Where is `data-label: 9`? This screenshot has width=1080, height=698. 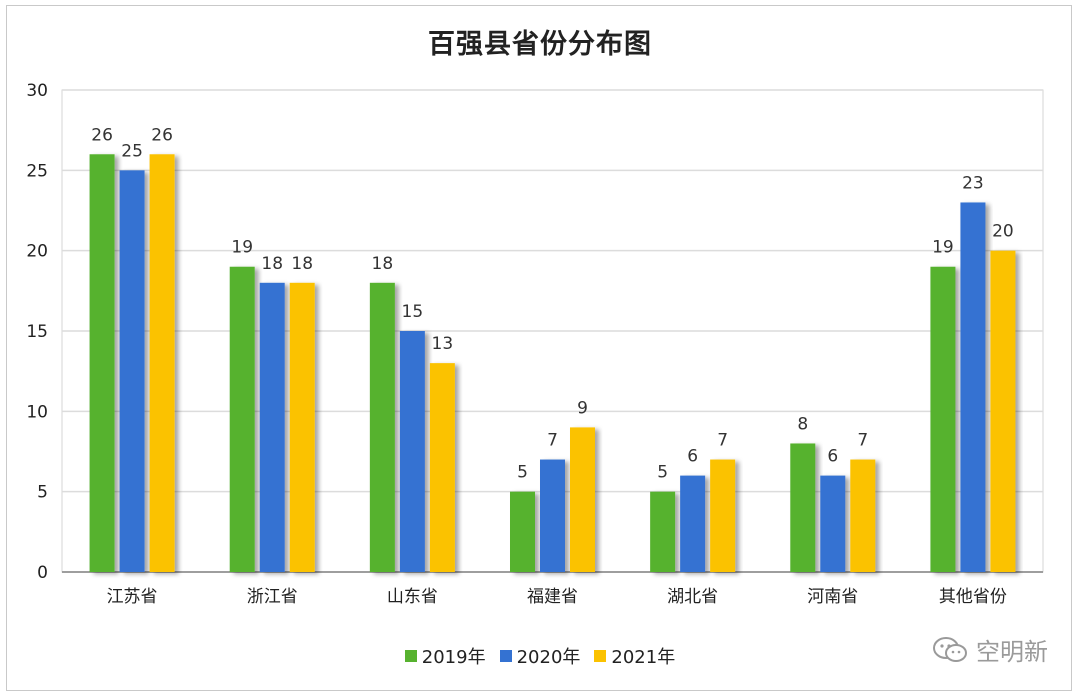
data-label: 9 is located at coordinates (582, 408).